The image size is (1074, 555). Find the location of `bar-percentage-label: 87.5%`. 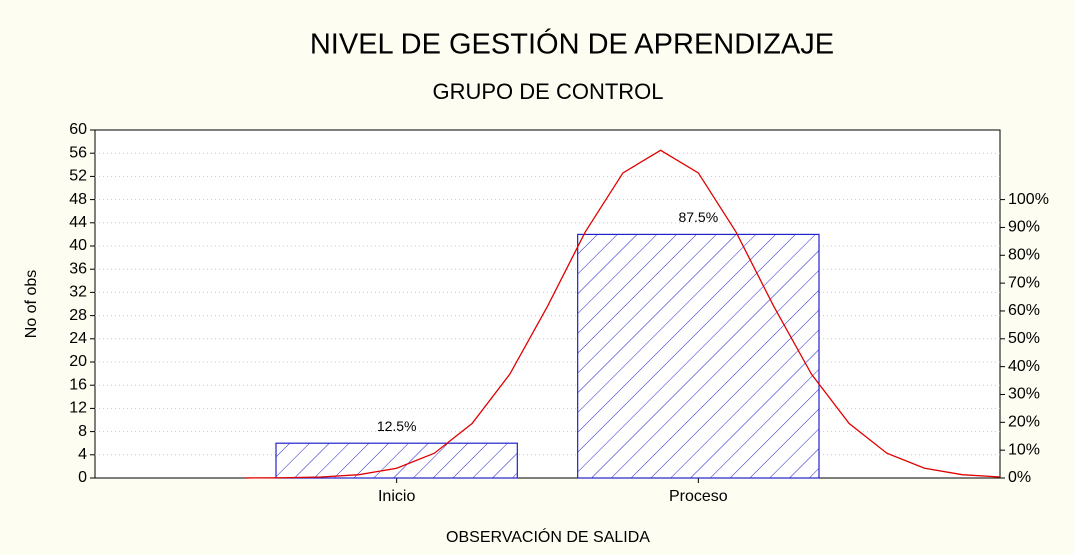

bar-percentage-label: 87.5% is located at coordinates (698, 217).